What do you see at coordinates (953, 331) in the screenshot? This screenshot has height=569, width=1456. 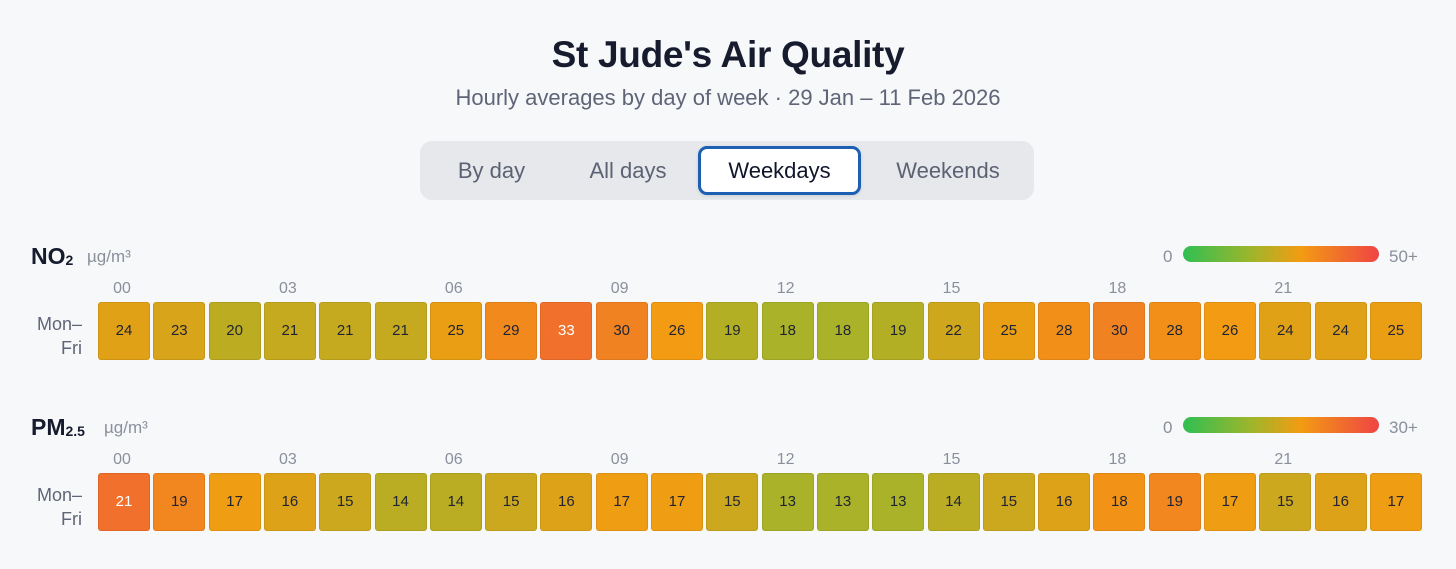 I see `heatmap-cell: 22` at bounding box center [953, 331].